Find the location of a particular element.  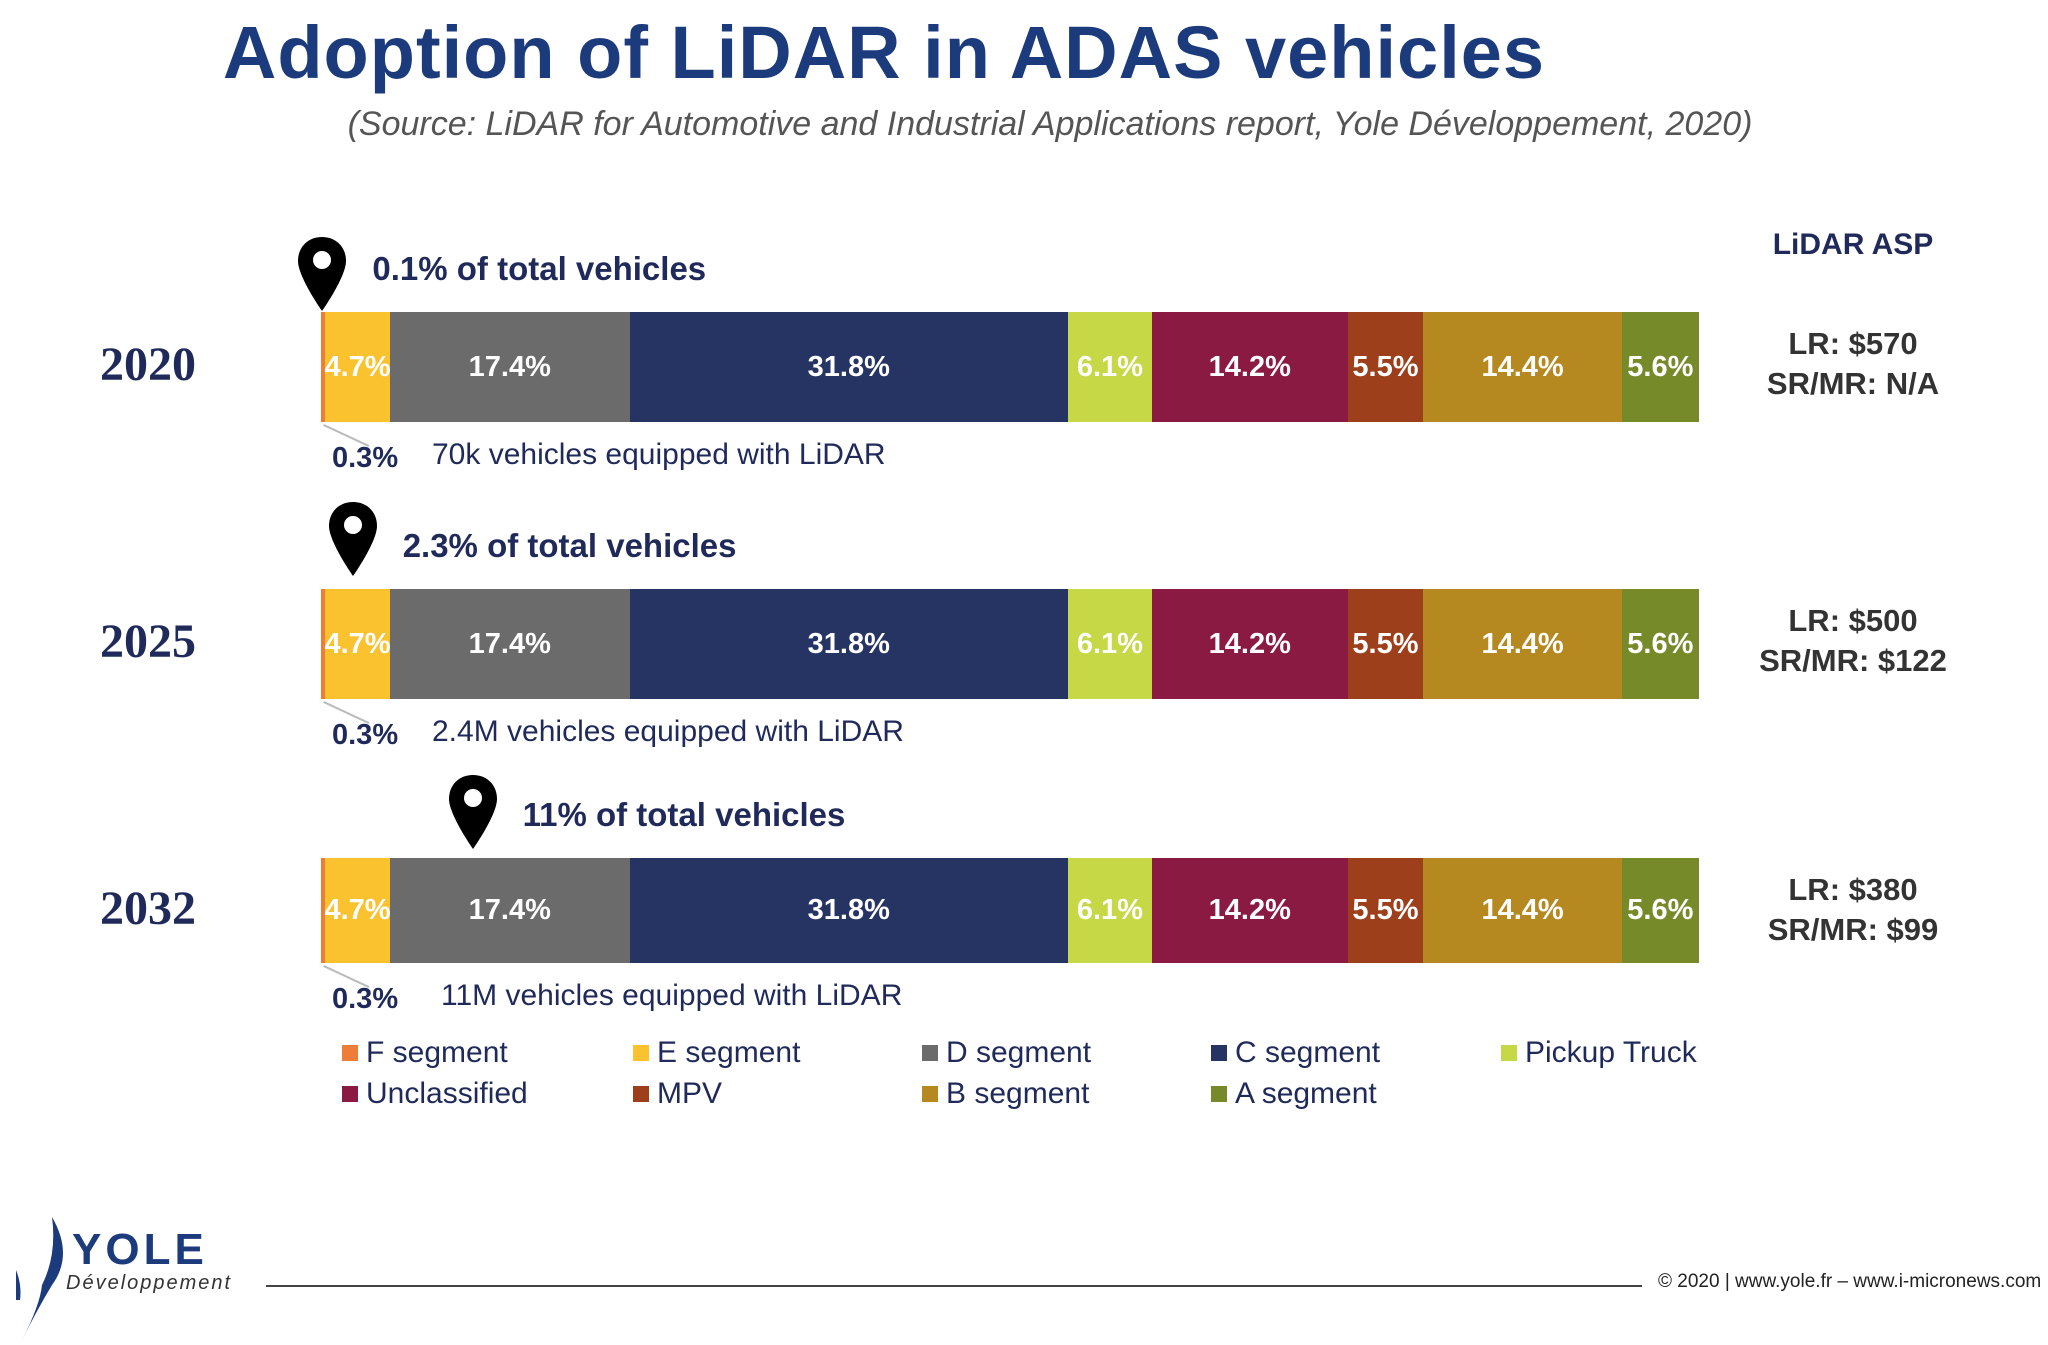

asp-srmr: SR/MR: N/A is located at coordinates (1853, 383).